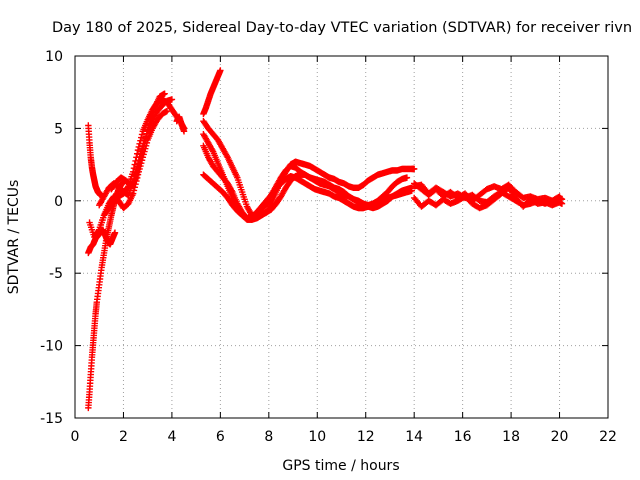  What do you see at coordinates (14, 237) in the screenshot?
I see `y-axis-label: SDTVAR / TECUs` at bounding box center [14, 237].